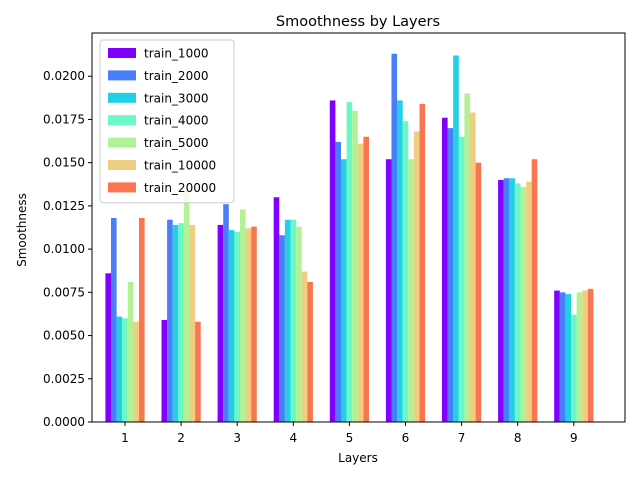 The width and height of the screenshot is (640, 484). I want to click on legend-label-train_4000: train_4000, so click(176, 121).